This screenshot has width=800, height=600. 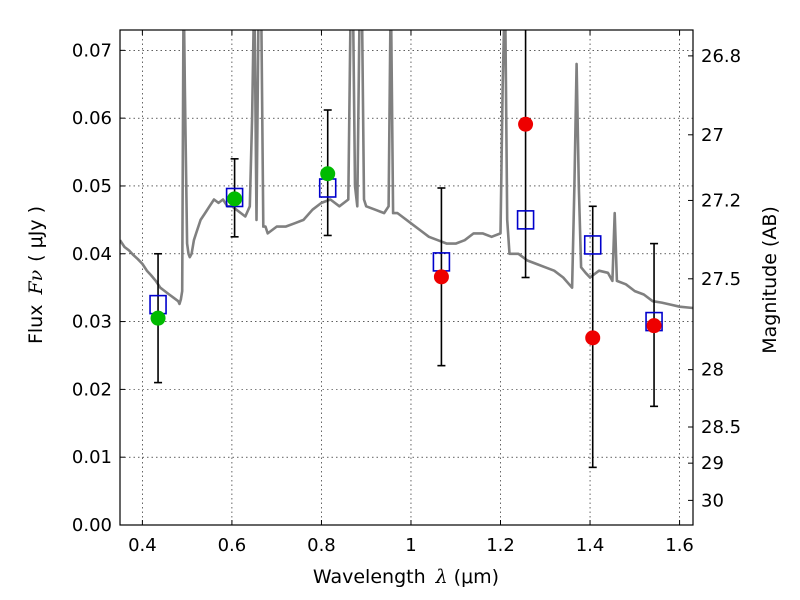 What do you see at coordinates (721, 427) in the screenshot?
I see `right-tick-label: 28.5` at bounding box center [721, 427].